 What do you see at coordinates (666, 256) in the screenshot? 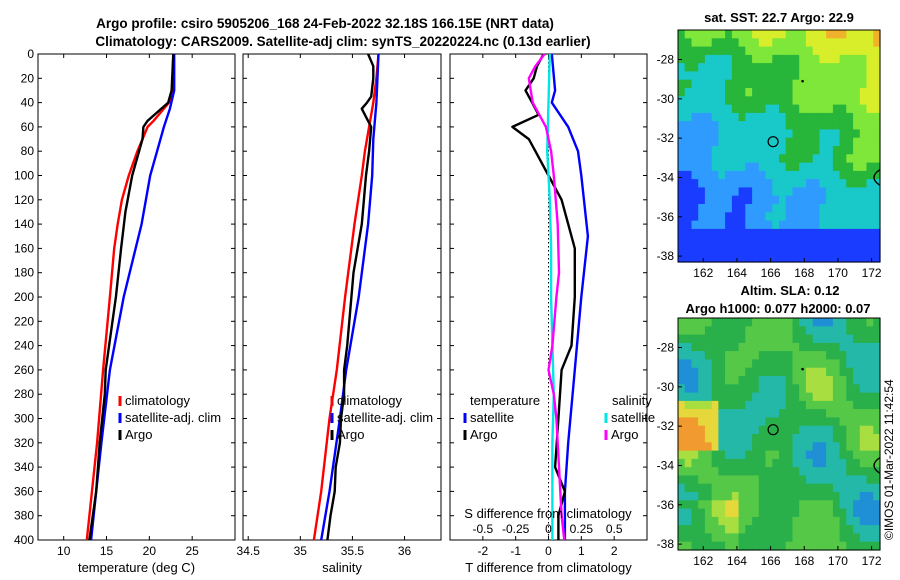
I see `sst_map-ytick-label: -38` at bounding box center [666, 256].